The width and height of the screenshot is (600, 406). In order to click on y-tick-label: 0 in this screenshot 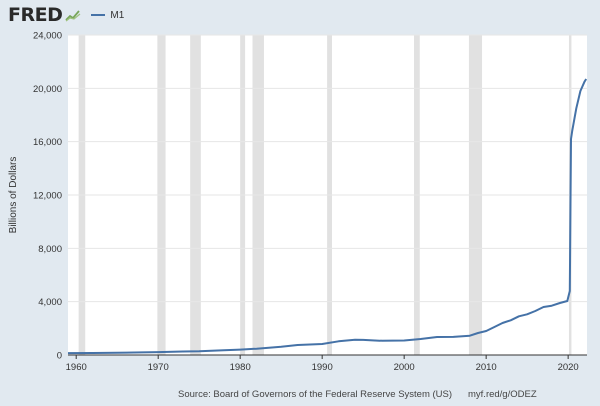, I will do `click(59, 356)`.